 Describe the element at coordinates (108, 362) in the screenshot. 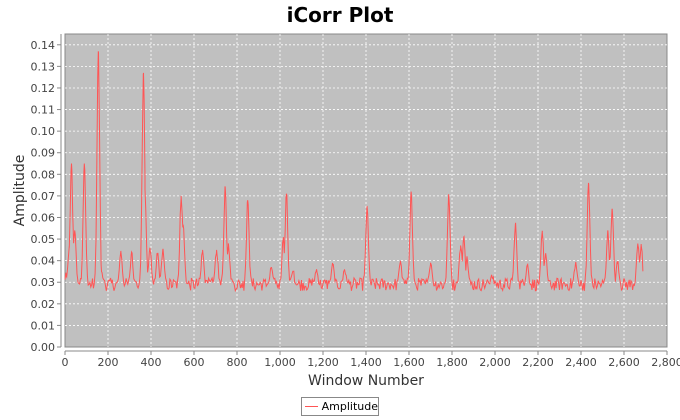

I see `x-tick-label: 200` at that location.